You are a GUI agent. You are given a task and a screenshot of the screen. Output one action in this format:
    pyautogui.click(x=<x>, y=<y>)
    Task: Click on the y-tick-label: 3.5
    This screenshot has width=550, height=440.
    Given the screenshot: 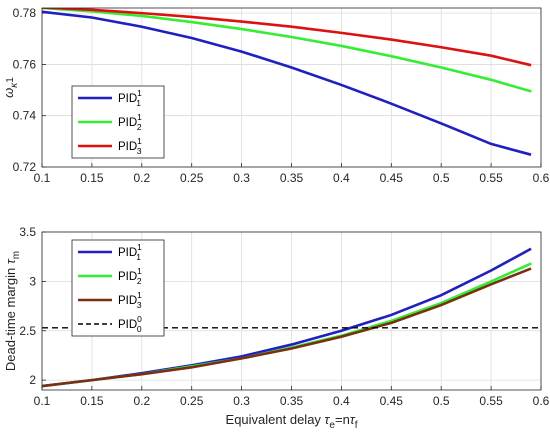 What is the action you would take?
    pyautogui.click(x=27, y=232)
    